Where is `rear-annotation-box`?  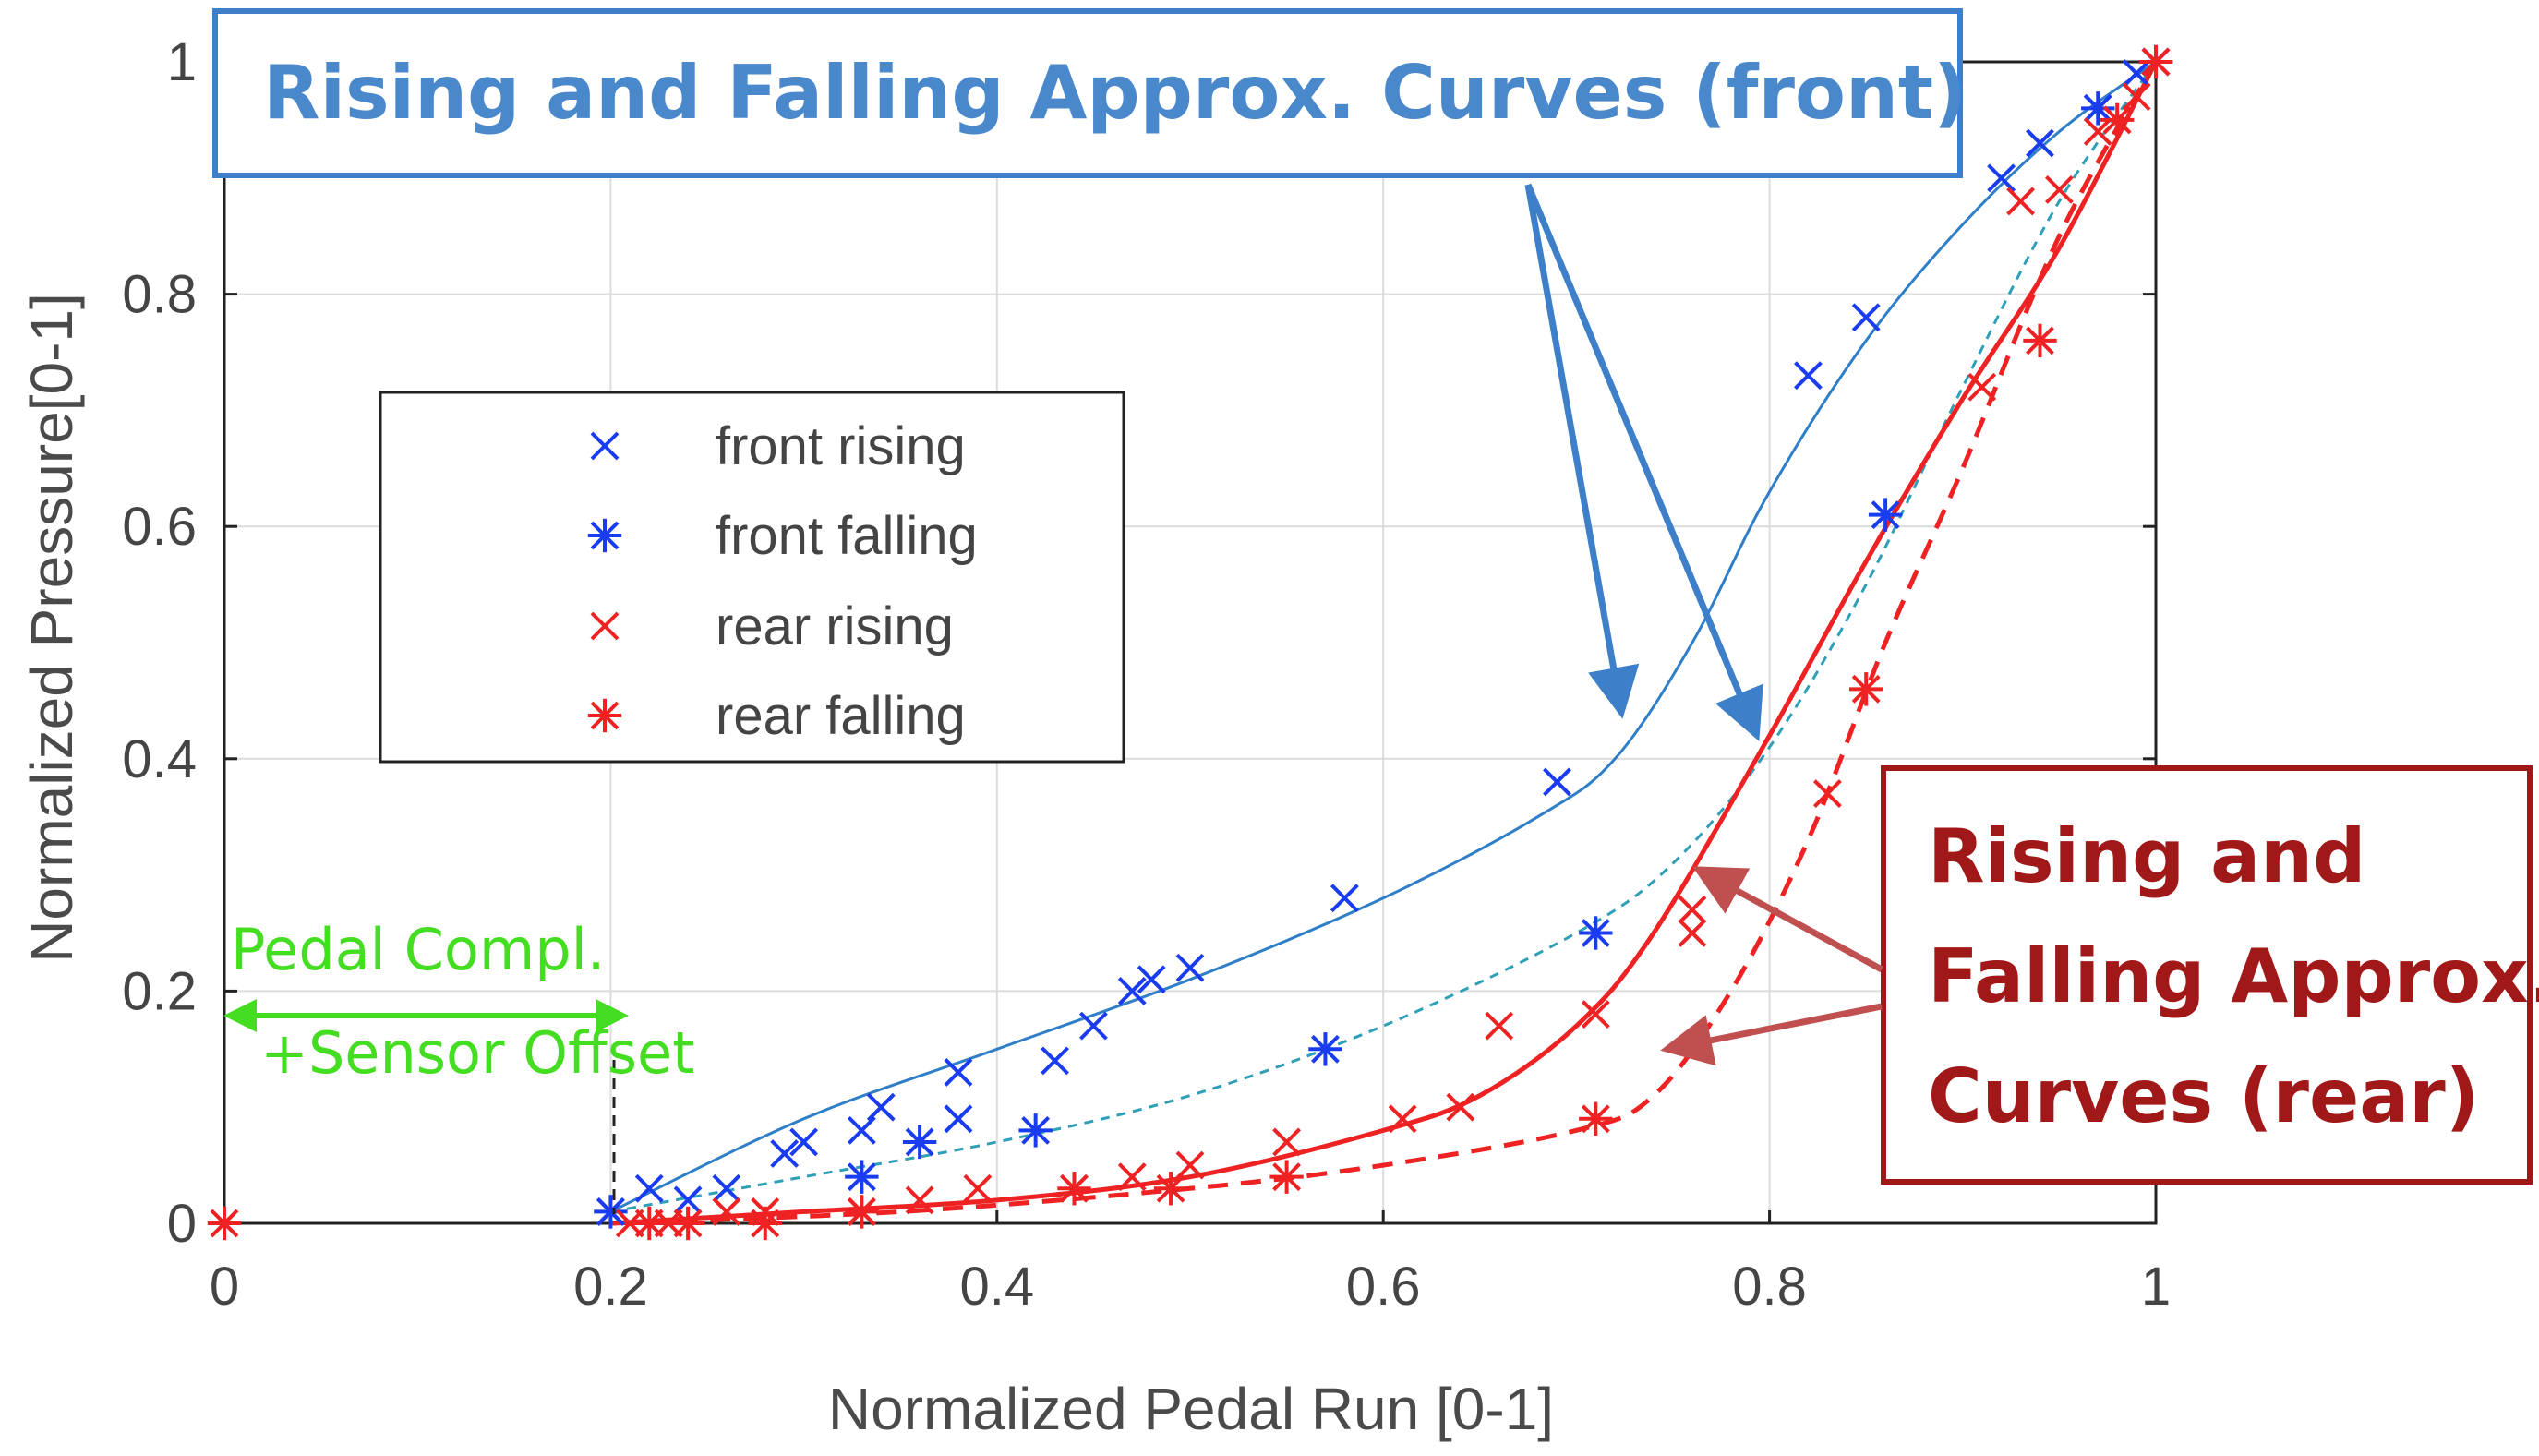
rear-annotation-box is located at coordinates (2207, 975).